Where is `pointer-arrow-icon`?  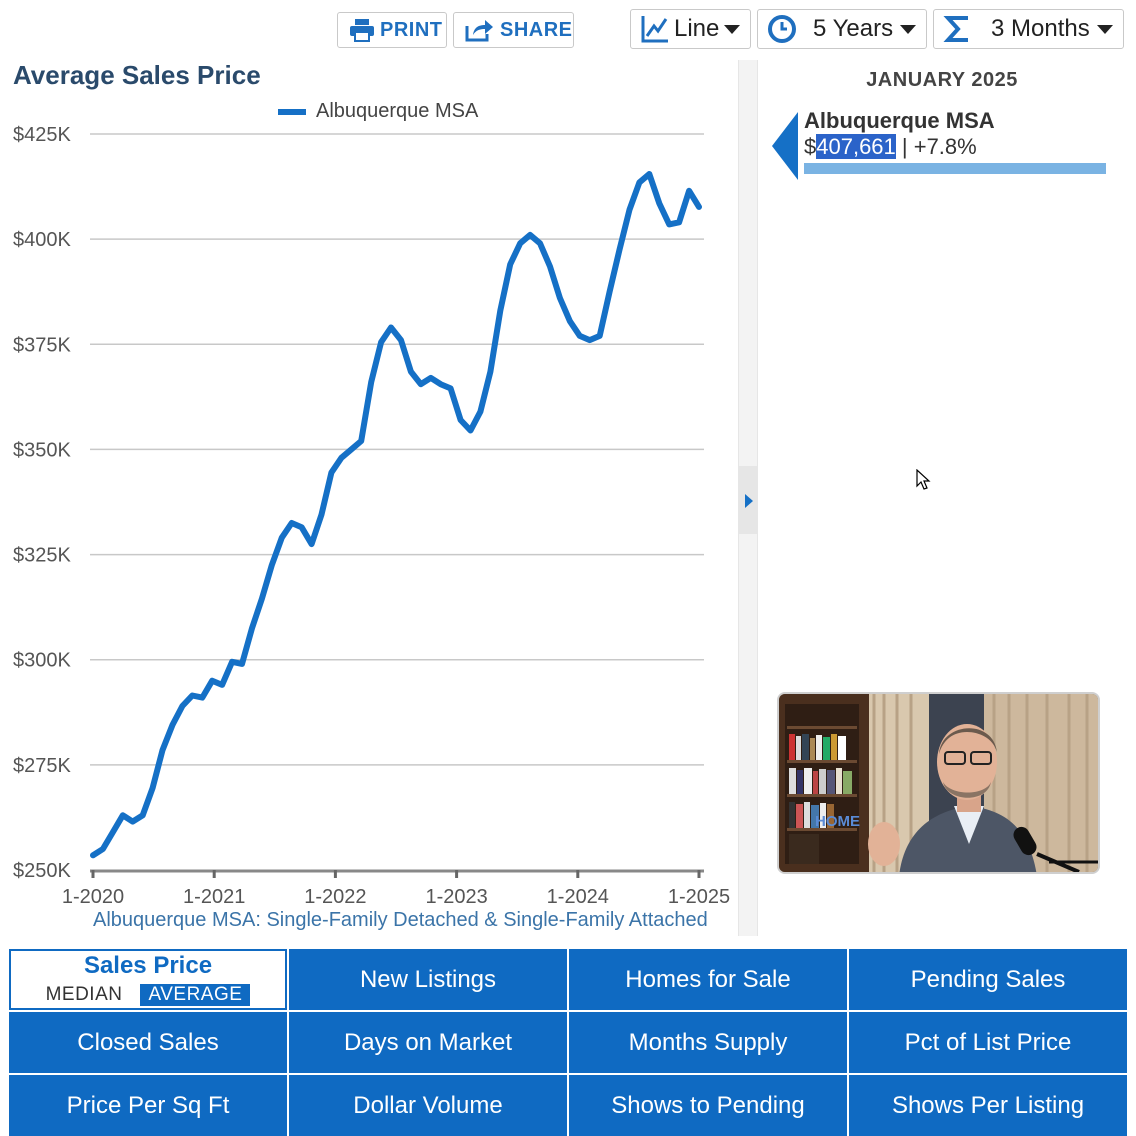
pointer-arrow-icon is located at coordinates (785, 146).